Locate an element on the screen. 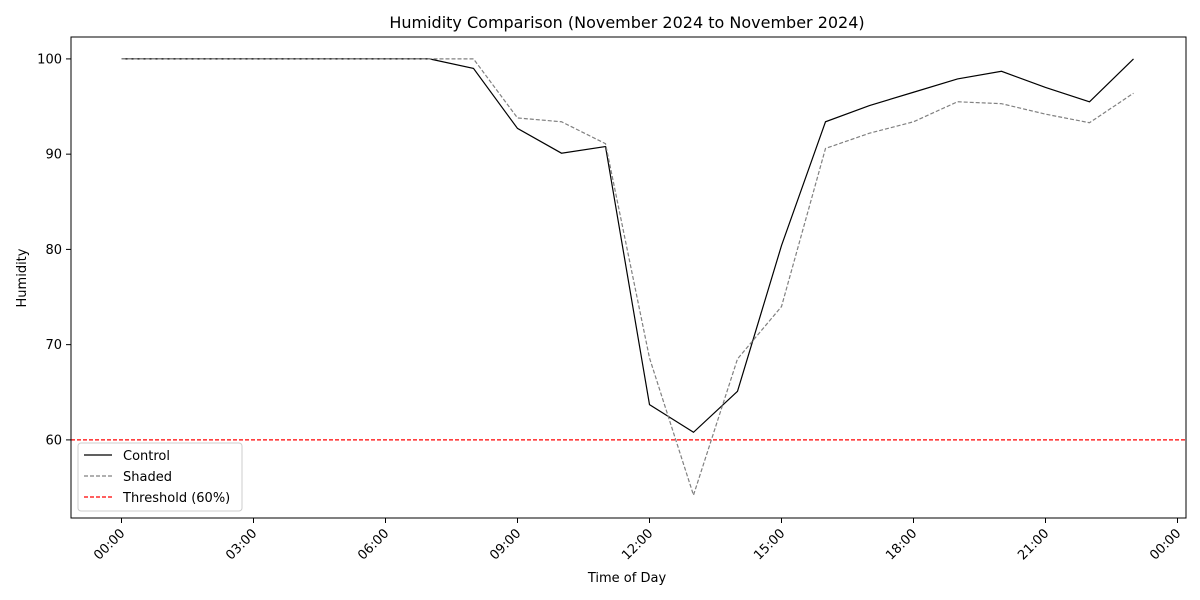  y-tick-label: 100 is located at coordinates (49, 59).